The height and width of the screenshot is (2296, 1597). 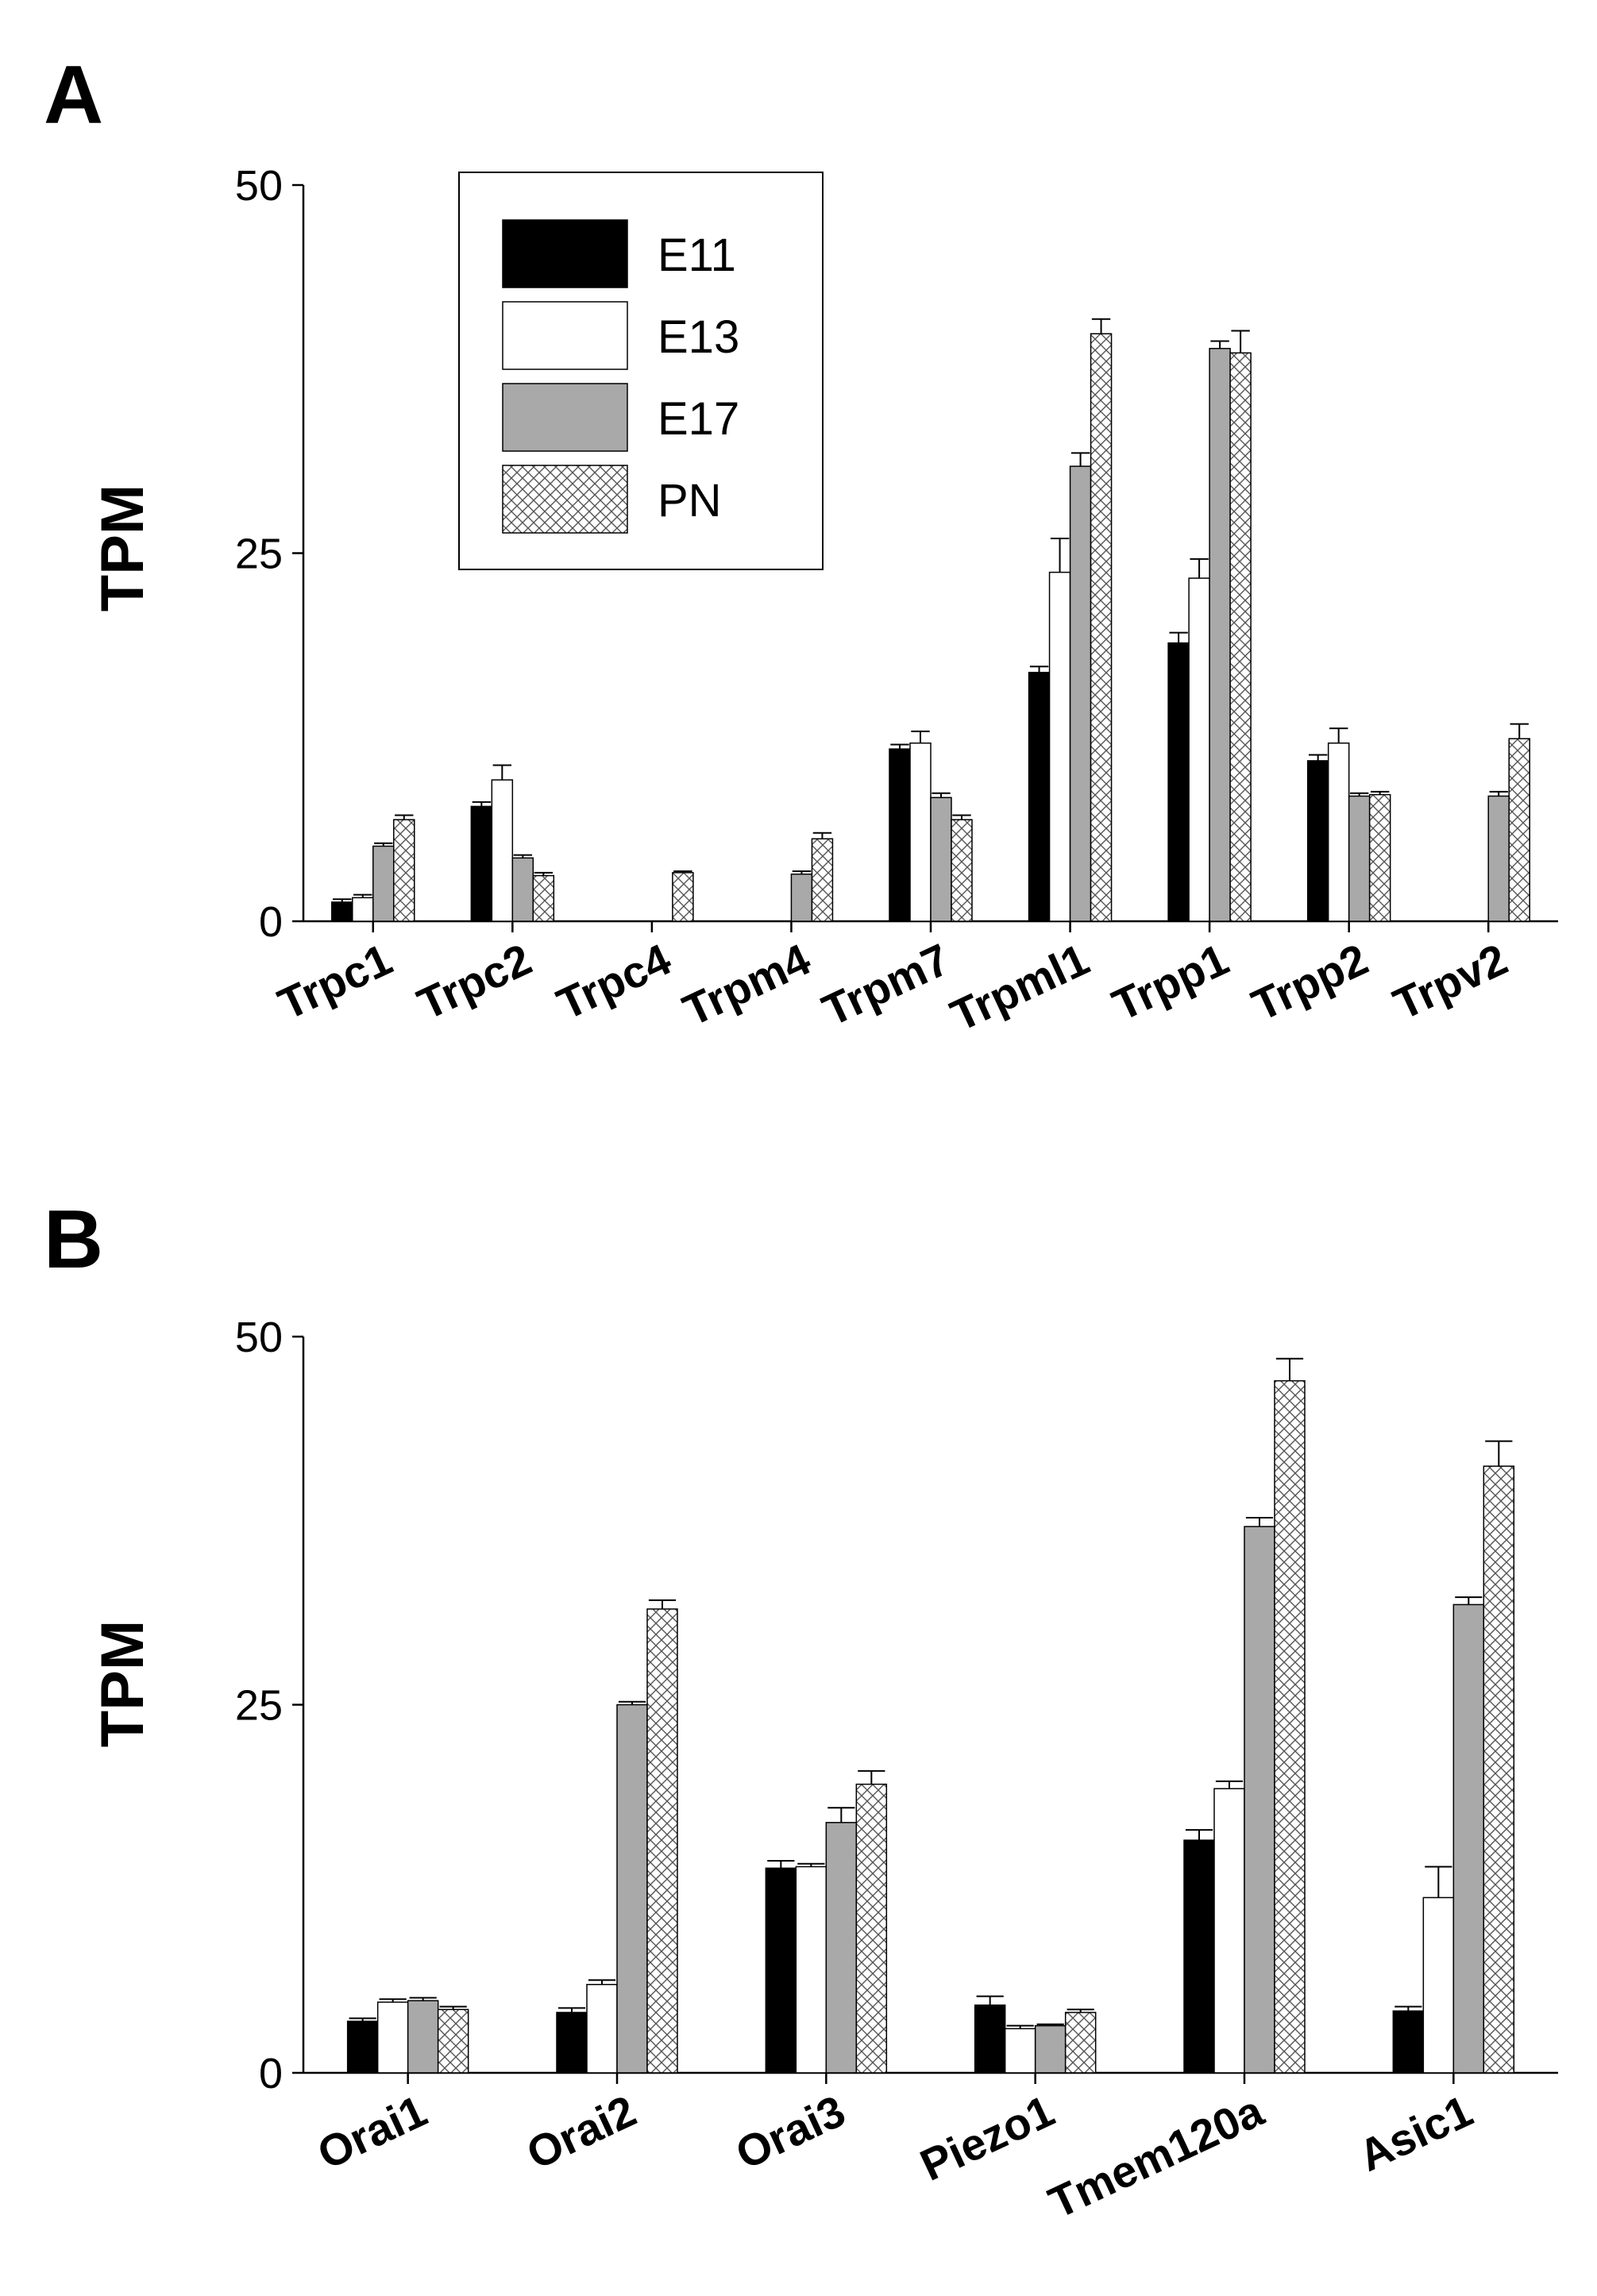 I want to click on bar-trpc2-e11, so click(x=481, y=863).